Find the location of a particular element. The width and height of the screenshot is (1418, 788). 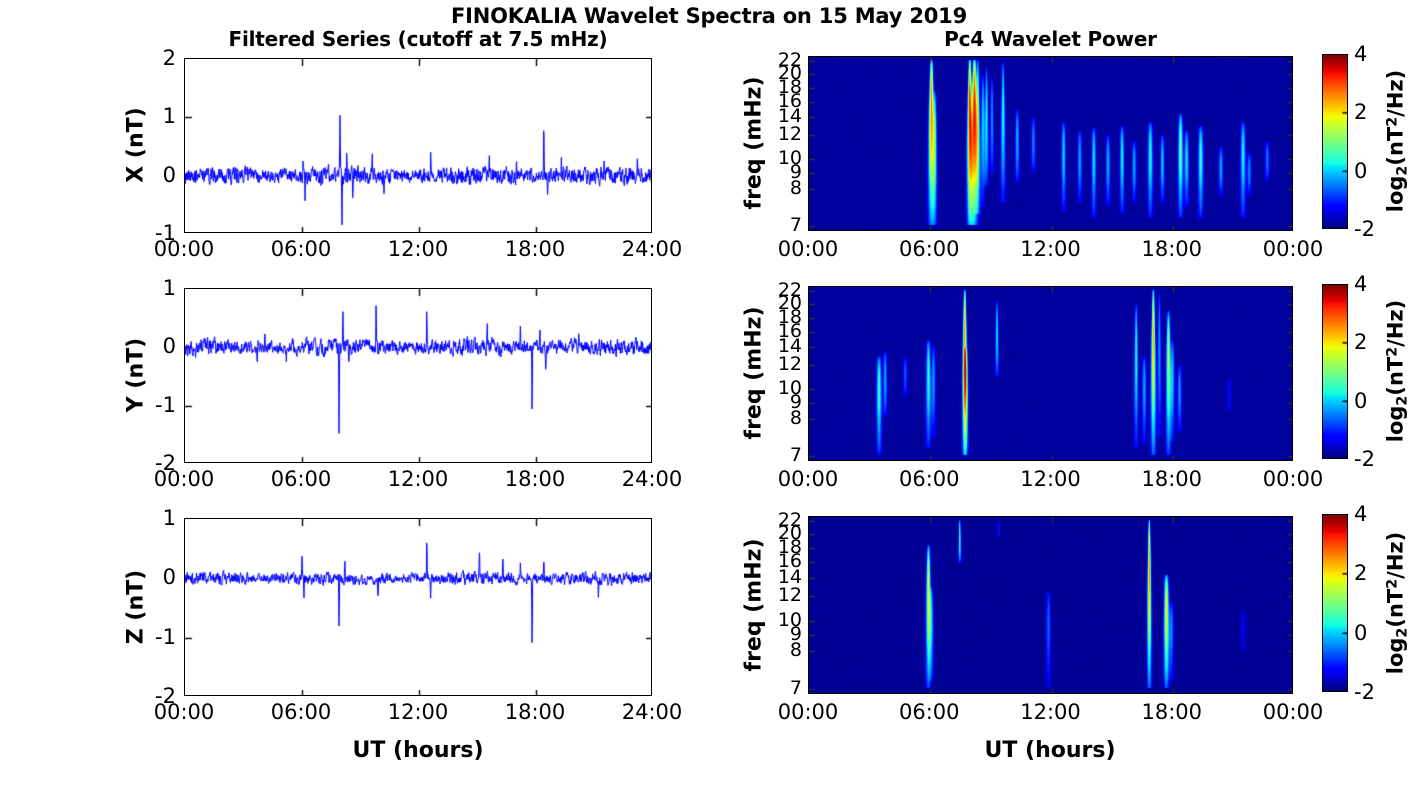

ftick-panel-z-wavelet-2: 18 is located at coordinates (789, 547).